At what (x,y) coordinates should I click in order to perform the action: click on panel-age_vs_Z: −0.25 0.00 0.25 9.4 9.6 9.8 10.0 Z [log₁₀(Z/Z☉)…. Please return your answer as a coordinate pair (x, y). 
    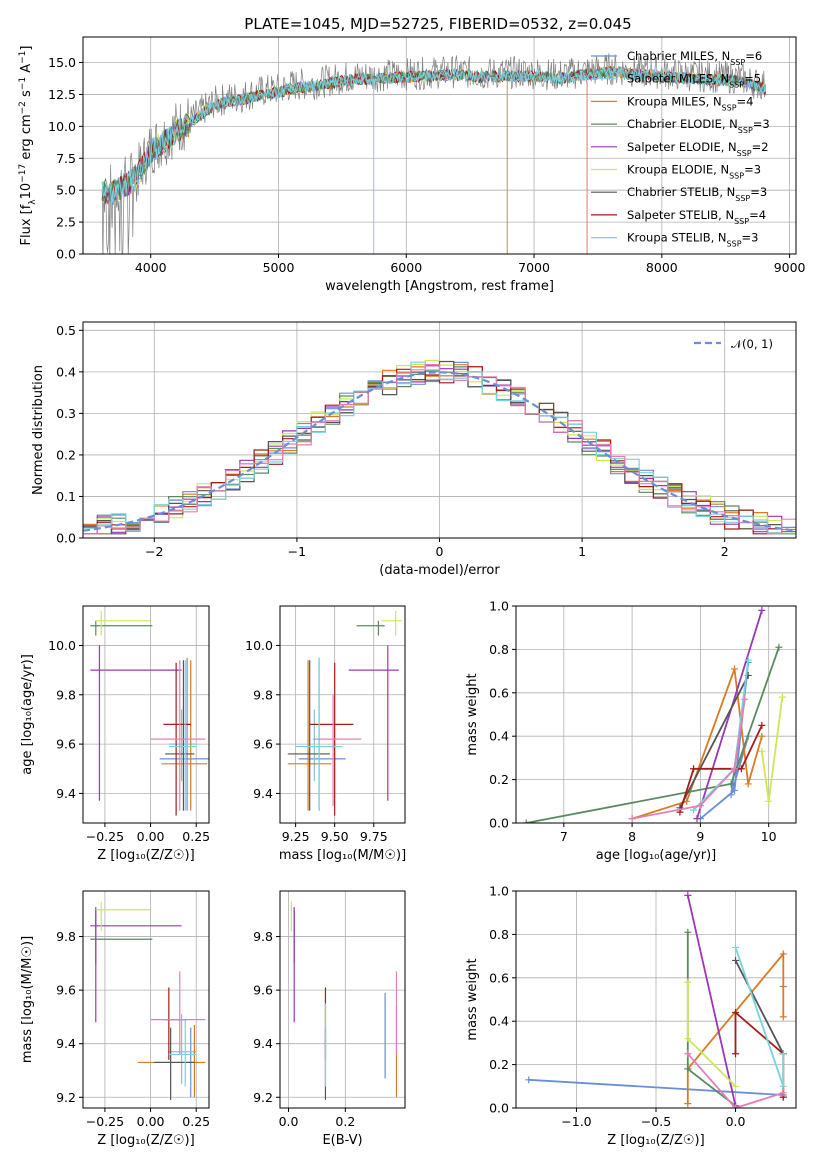
    Looking at the image, I should click on (115, 734).